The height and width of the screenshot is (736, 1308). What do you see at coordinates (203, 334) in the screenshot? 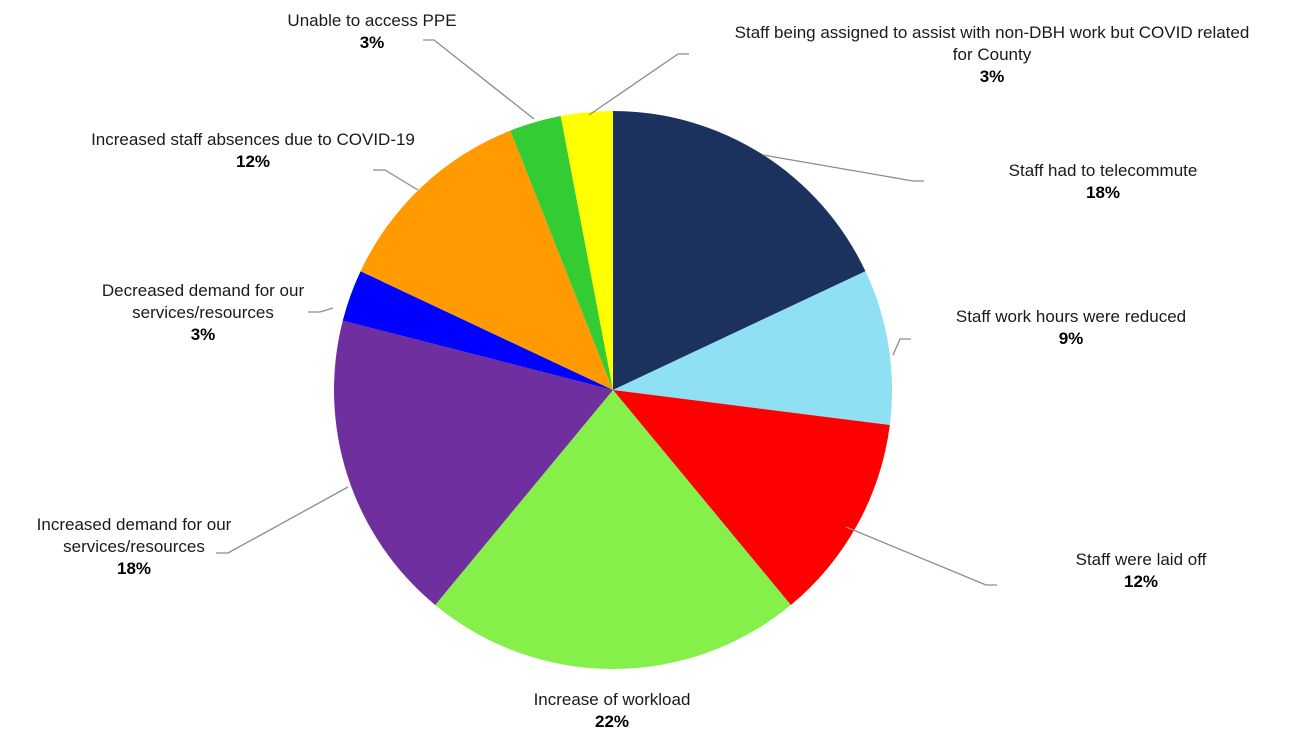
I see `slice-percent-6: 3%` at bounding box center [203, 334].